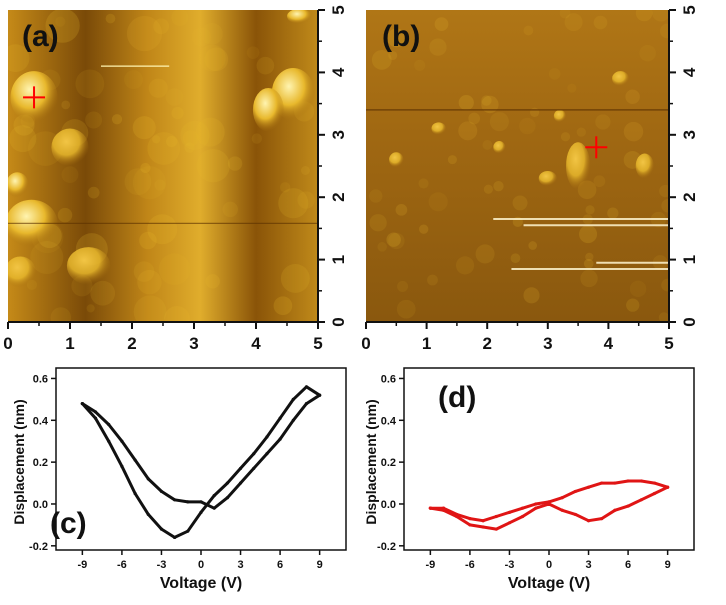  I want to click on y-tick-label: 0.0, so click(388, 505).